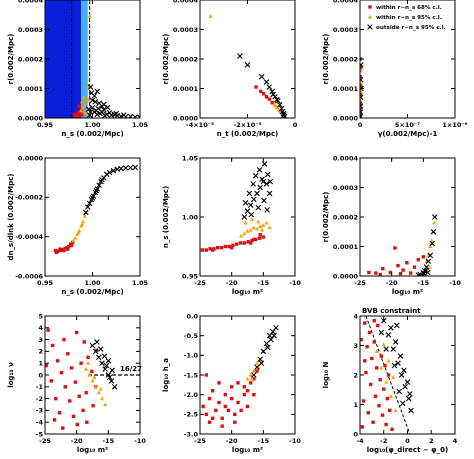  I want to click on y-tick-label: 0.0002, so click(345, 59).